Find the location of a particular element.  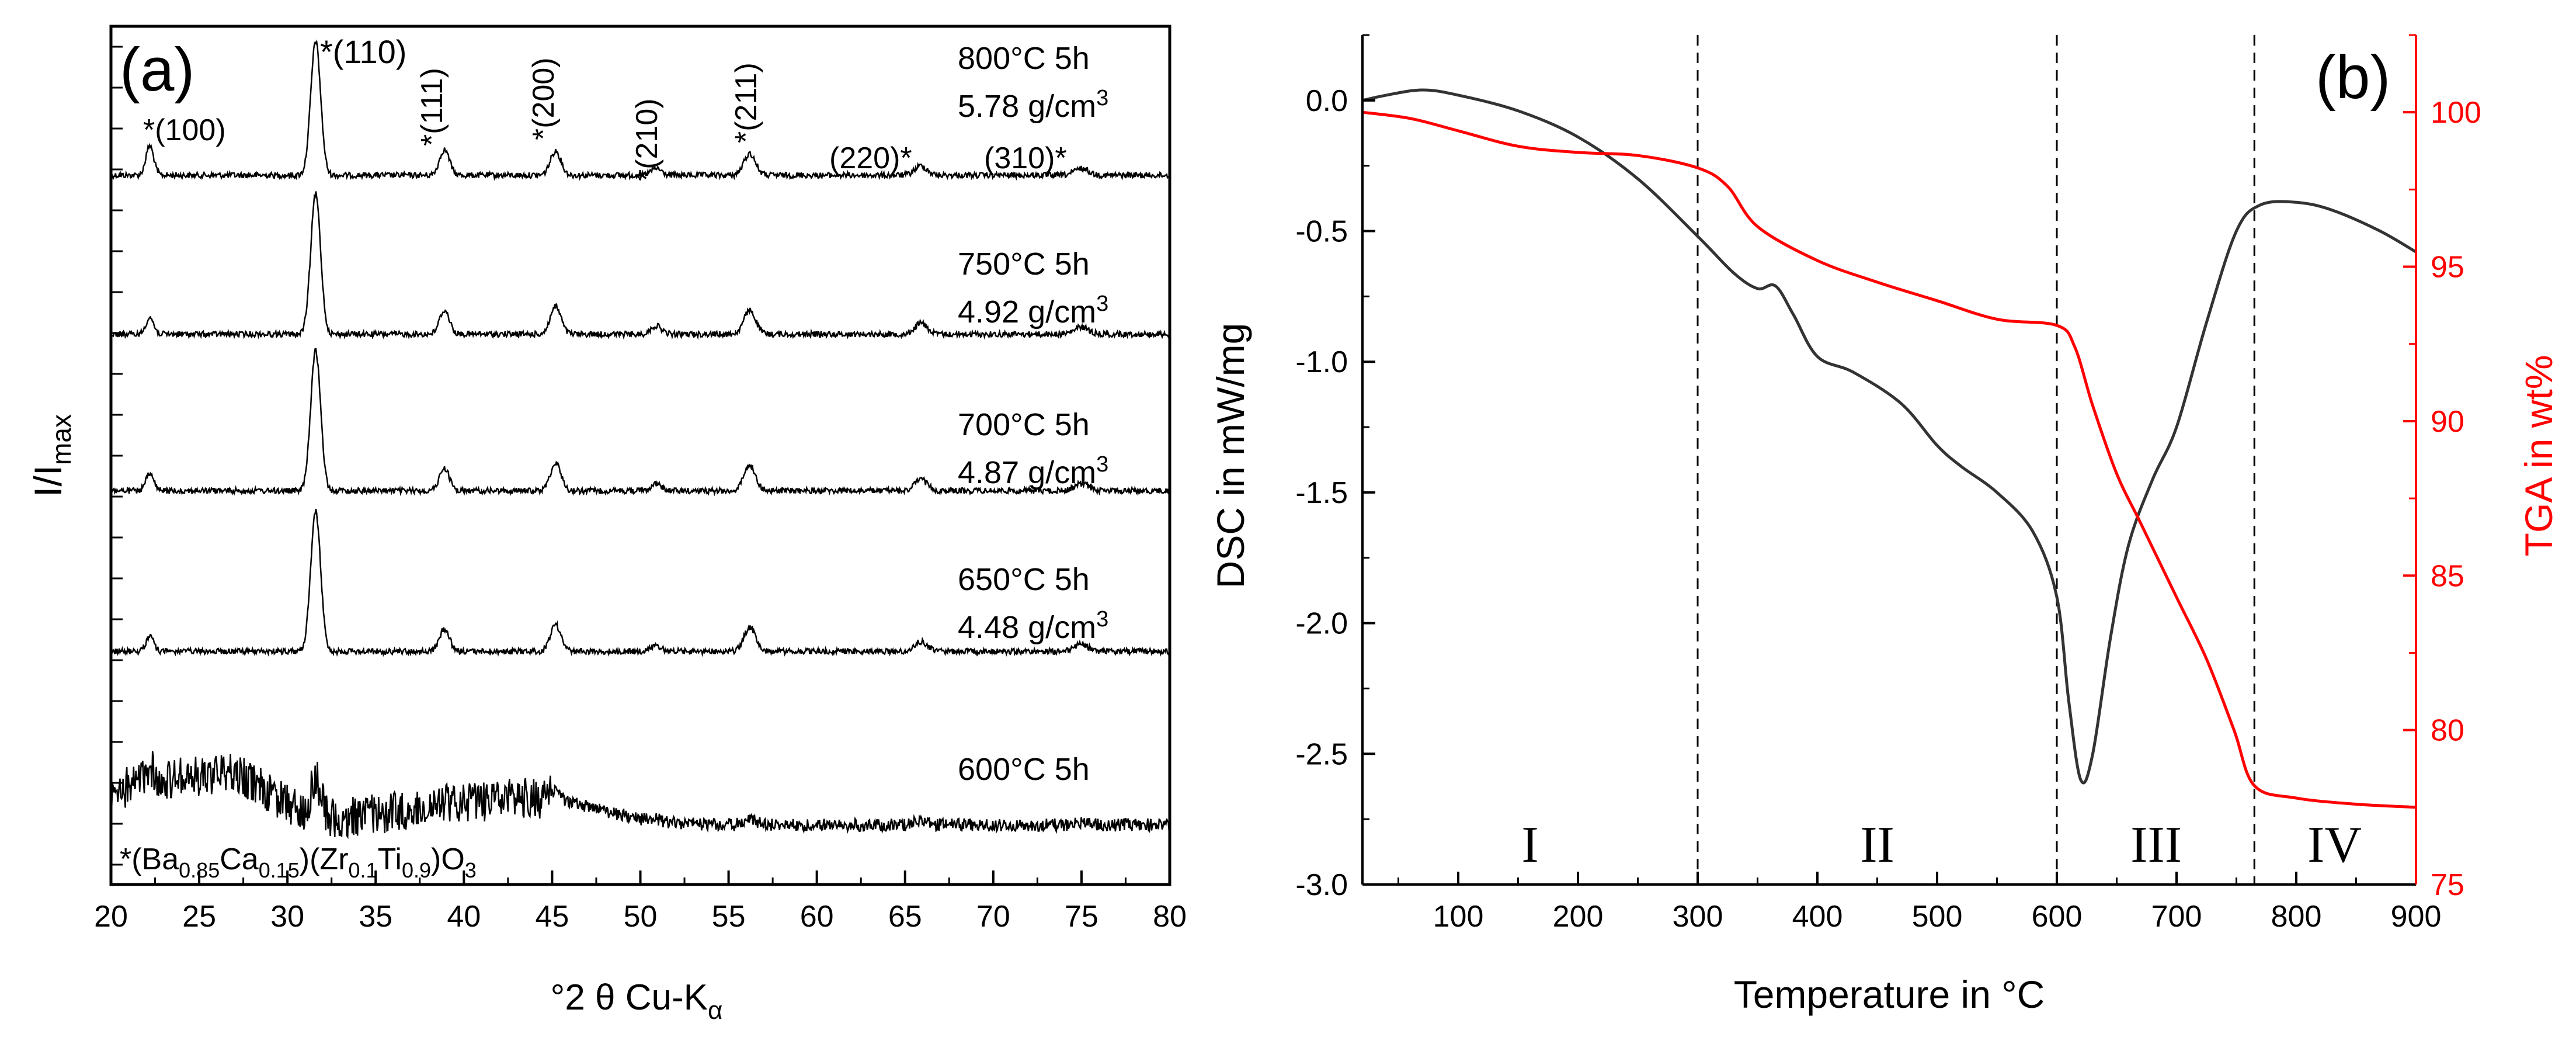

xrd-footnote: *(Ba0.85Ca0.15)(Zr0.1Ti0.9)O3 is located at coordinates (299, 862).